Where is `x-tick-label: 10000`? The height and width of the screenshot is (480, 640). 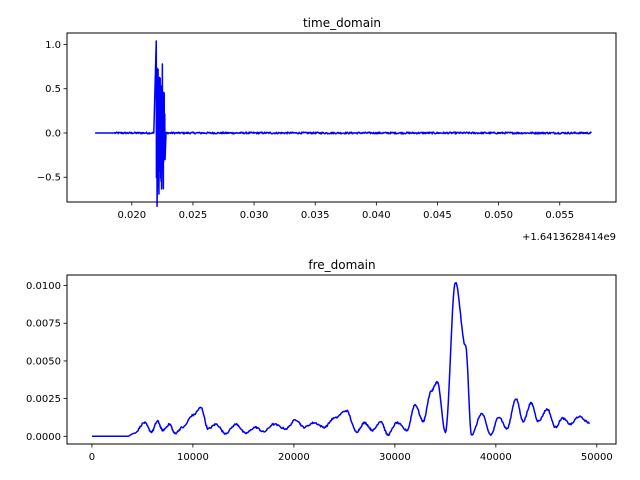
x-tick-label: 10000 is located at coordinates (193, 457).